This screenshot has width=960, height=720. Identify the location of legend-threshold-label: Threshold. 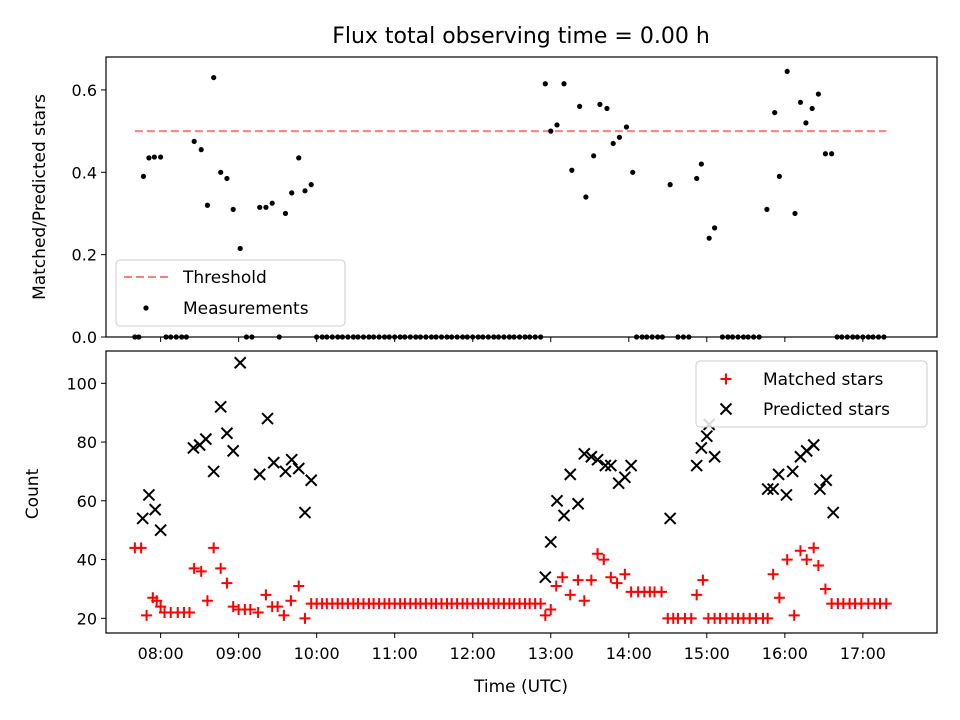
(224, 278).